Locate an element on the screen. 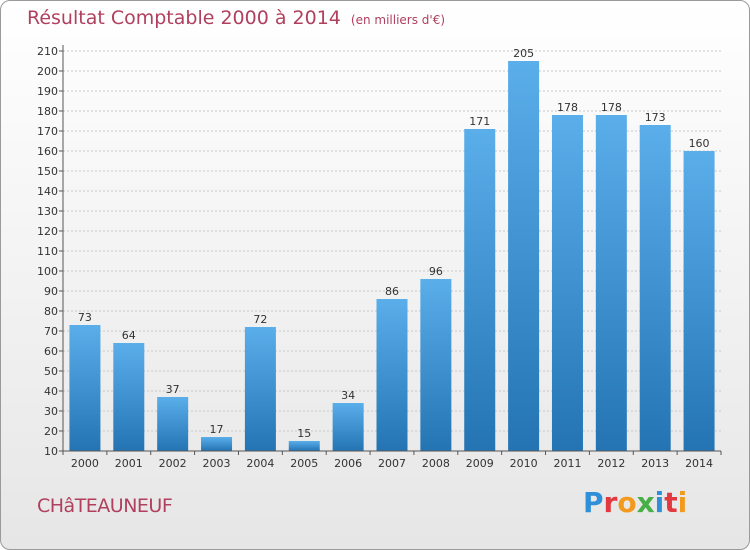  y-tick-label: 20 is located at coordinates (51, 431).